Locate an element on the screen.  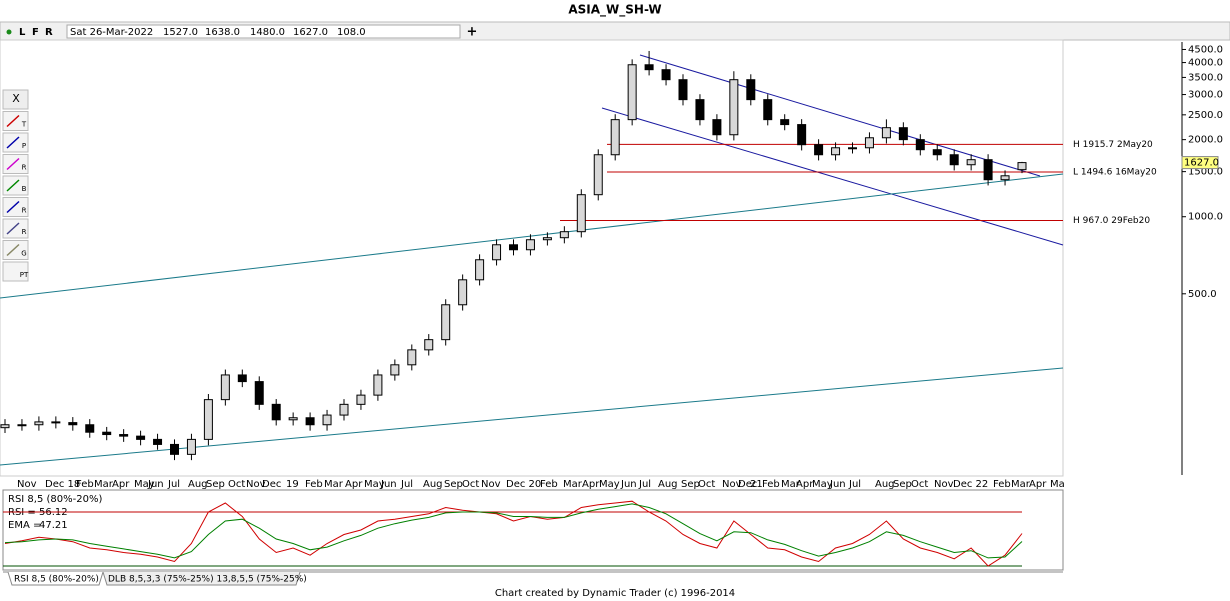
x-tick-label: 19 is located at coordinates (292, 484).